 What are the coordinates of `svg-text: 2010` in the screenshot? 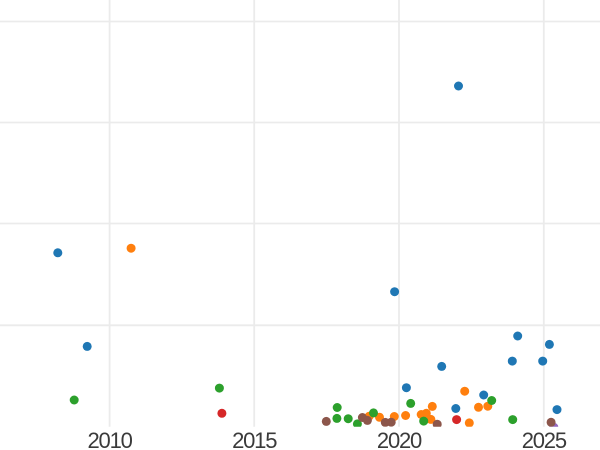 It's located at (110, 439).